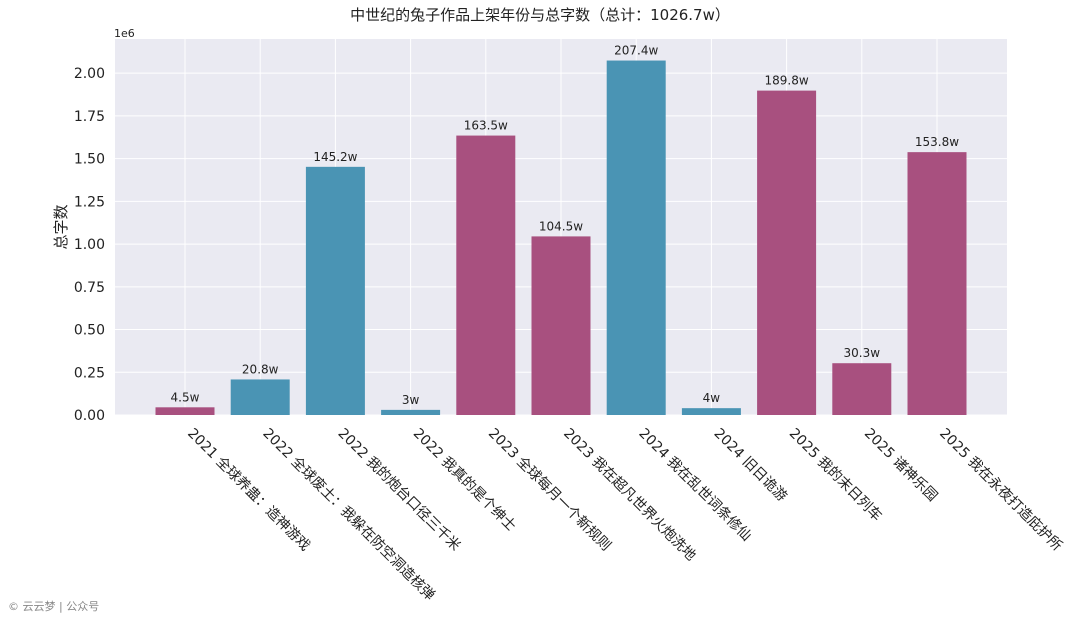 The width and height of the screenshot is (1080, 622). I want to click on bar-value-label: 4w, so click(712, 398).